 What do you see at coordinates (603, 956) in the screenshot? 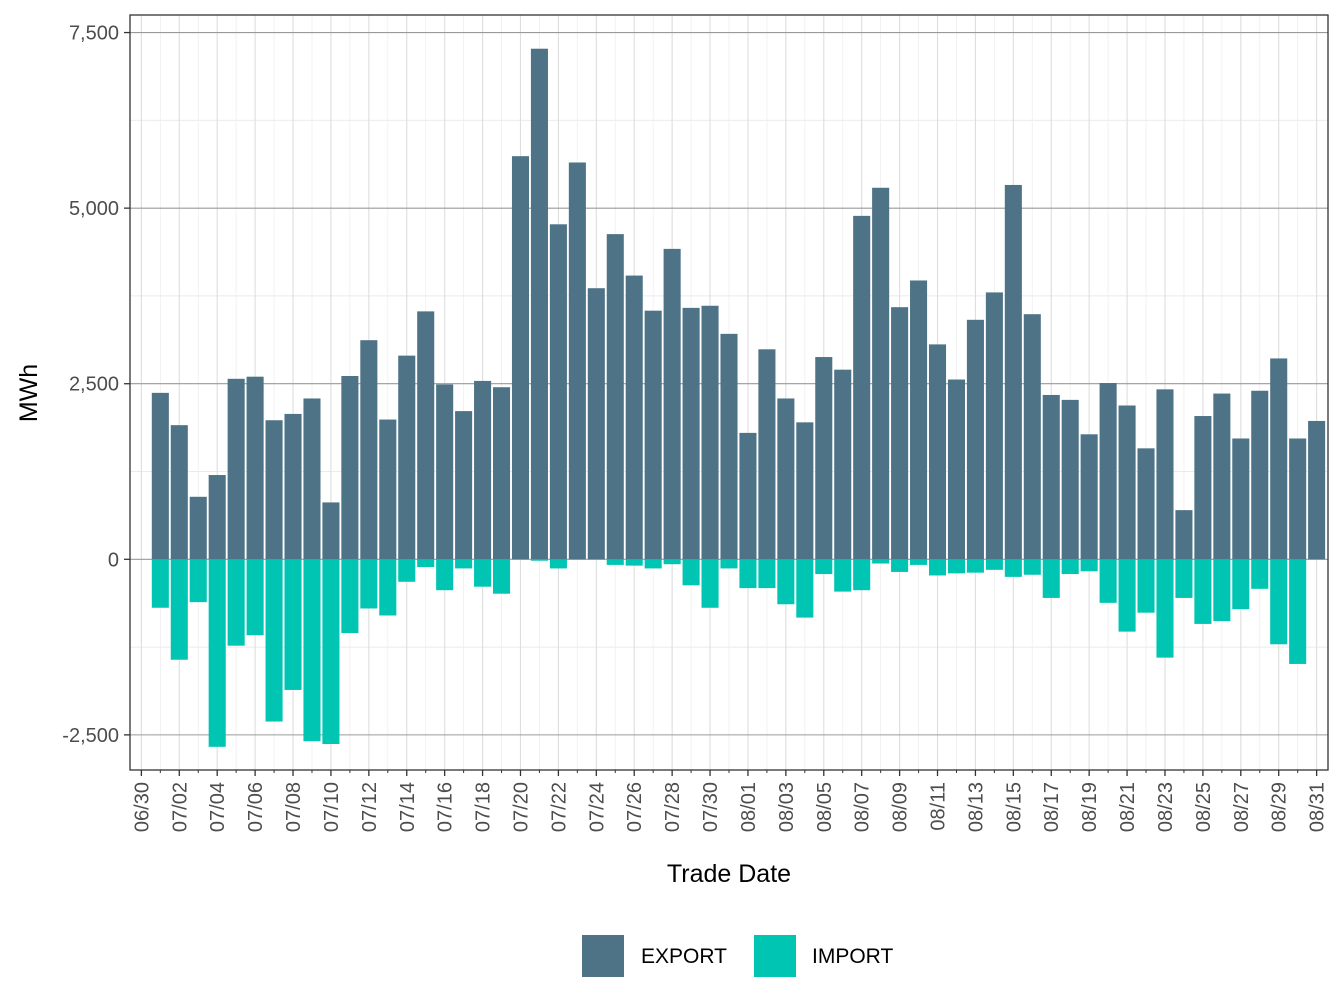
I see `legend-key-export` at bounding box center [603, 956].